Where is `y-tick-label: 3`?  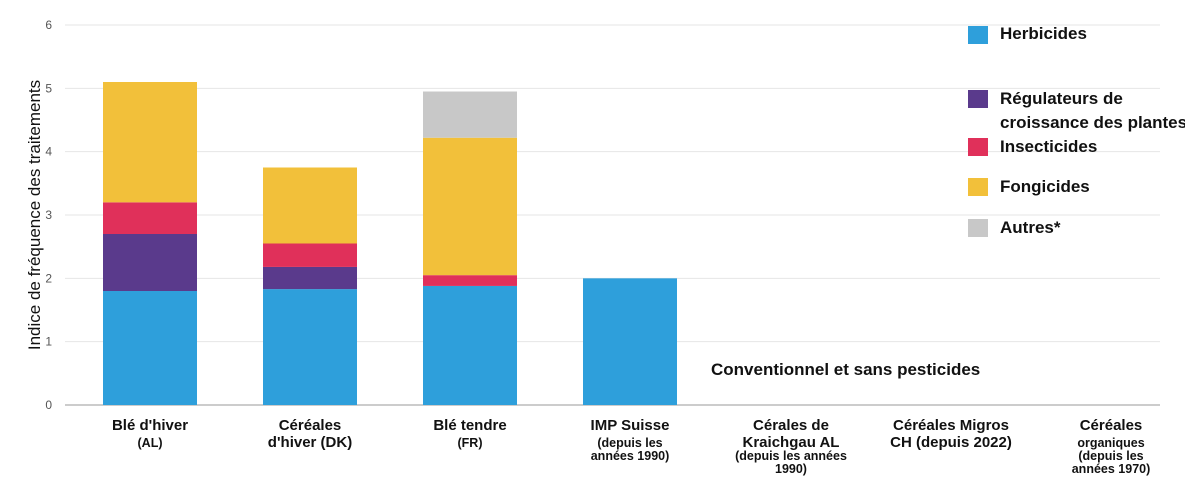
y-tick-label: 3 is located at coordinates (48, 215).